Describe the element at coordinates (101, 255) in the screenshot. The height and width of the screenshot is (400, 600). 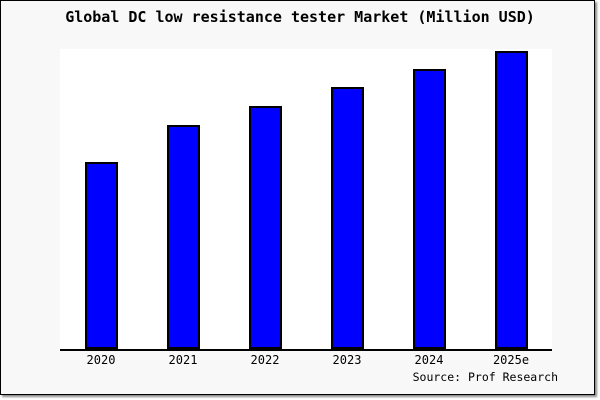
I see `bar-2020` at that location.